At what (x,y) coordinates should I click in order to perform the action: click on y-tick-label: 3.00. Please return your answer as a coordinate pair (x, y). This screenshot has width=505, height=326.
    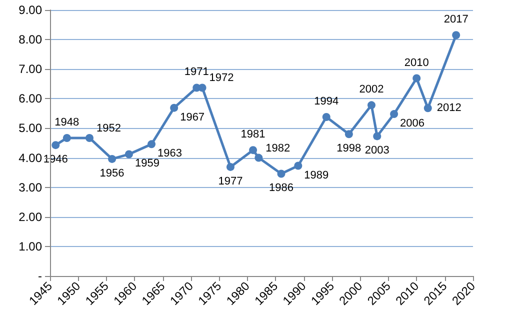
    Looking at the image, I should click on (30, 187).